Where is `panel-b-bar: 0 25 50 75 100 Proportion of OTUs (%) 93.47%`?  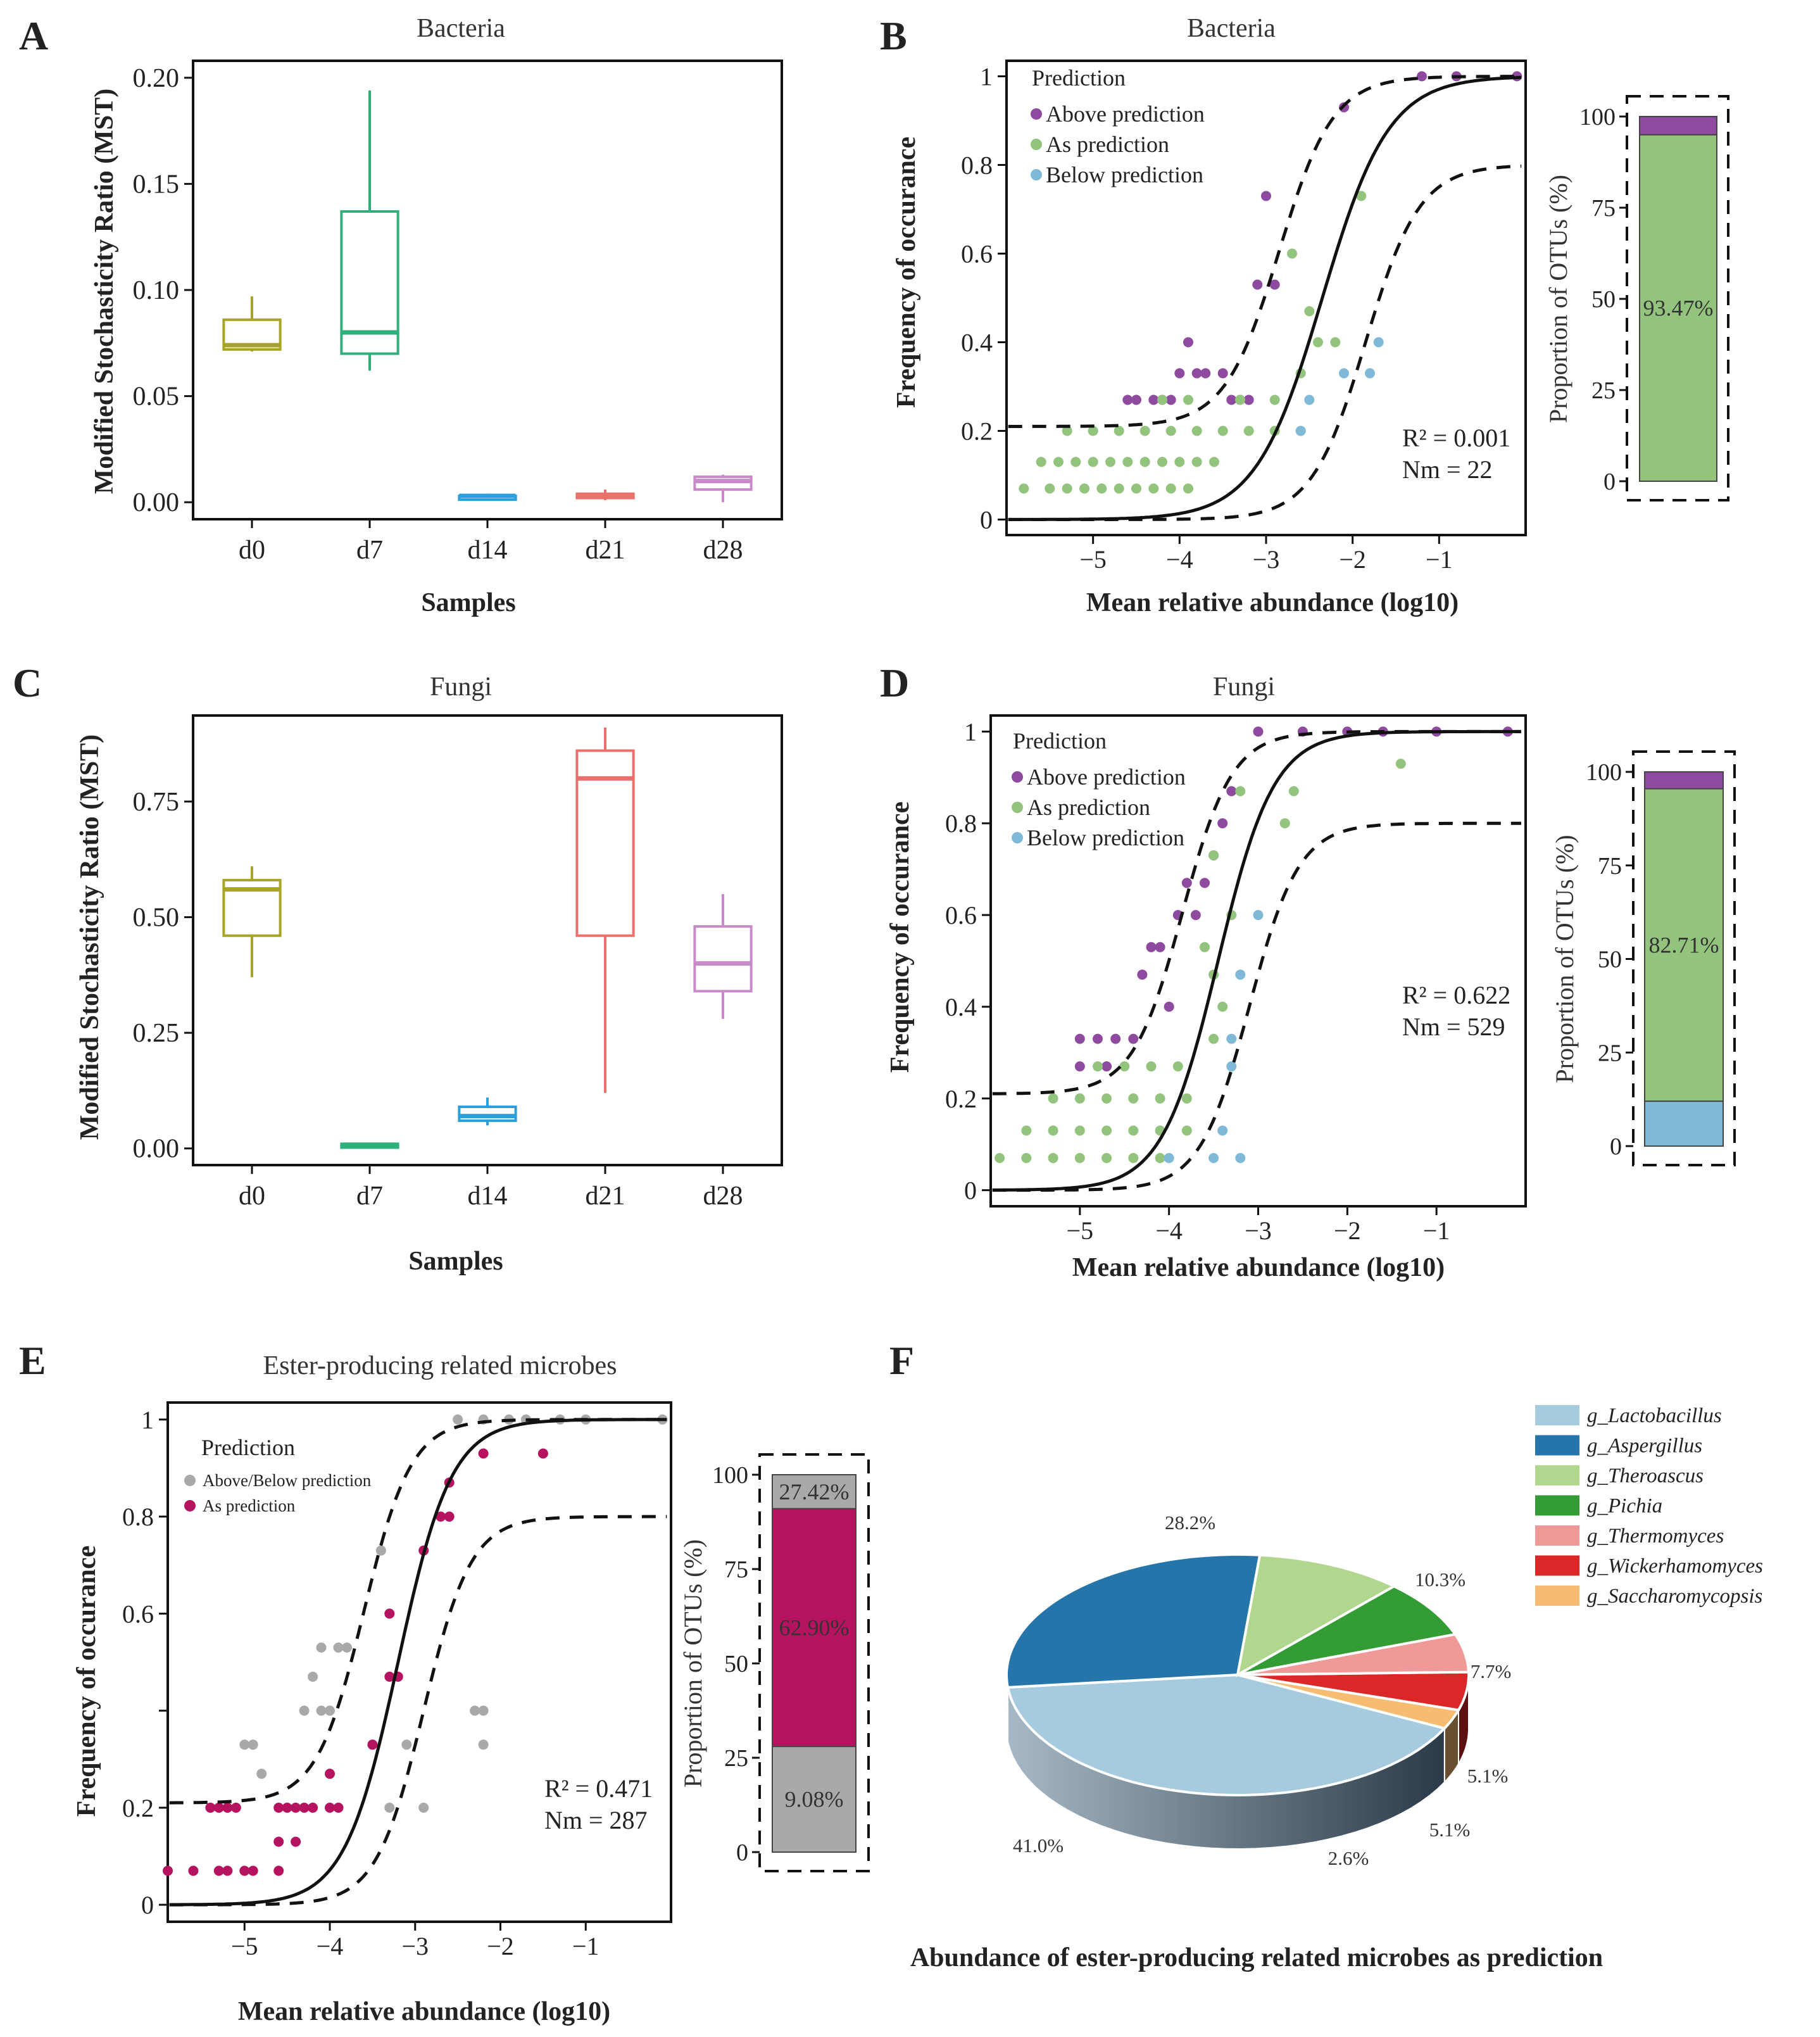
panel-b-bar: 0 25 50 75 100 Proportion of OTUs (%) 93.47% is located at coordinates (1636, 298).